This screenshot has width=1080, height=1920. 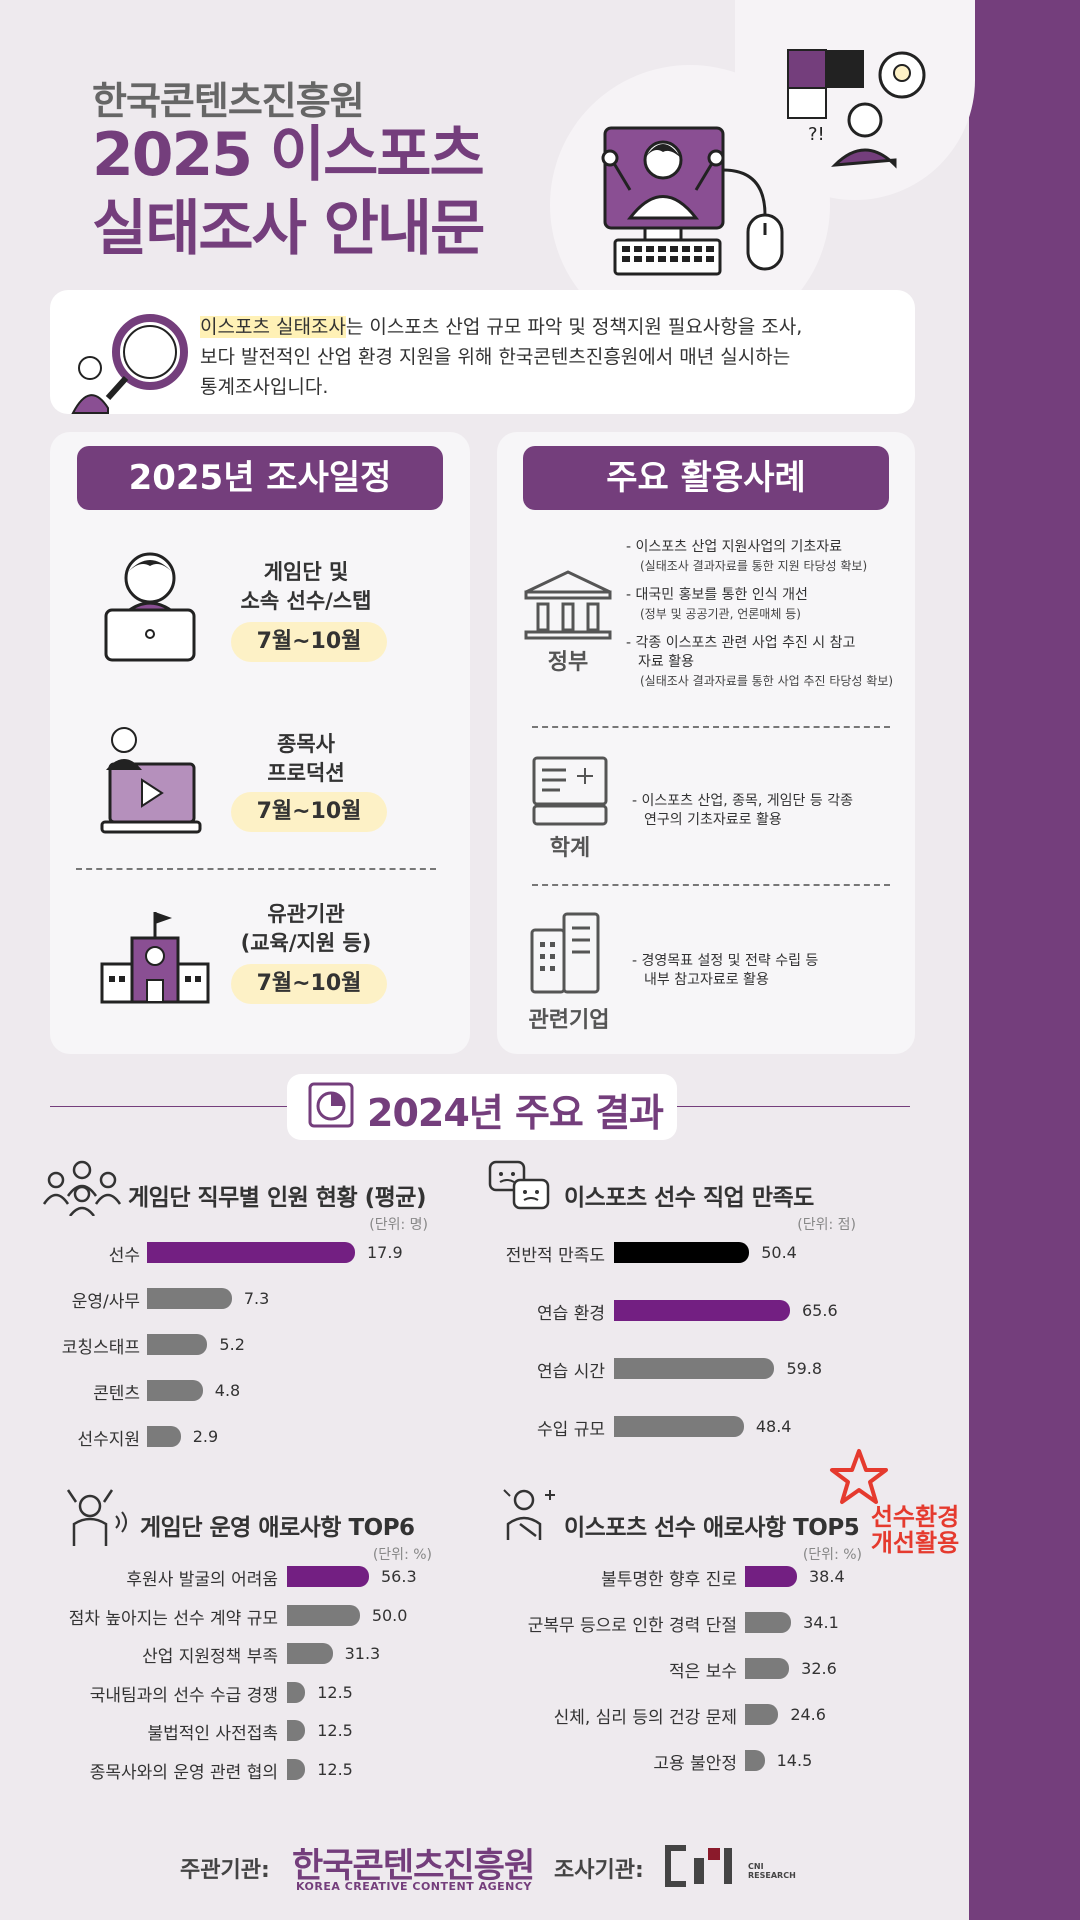 I want to click on bar-value-label: 7.3, so click(x=256, y=1298).